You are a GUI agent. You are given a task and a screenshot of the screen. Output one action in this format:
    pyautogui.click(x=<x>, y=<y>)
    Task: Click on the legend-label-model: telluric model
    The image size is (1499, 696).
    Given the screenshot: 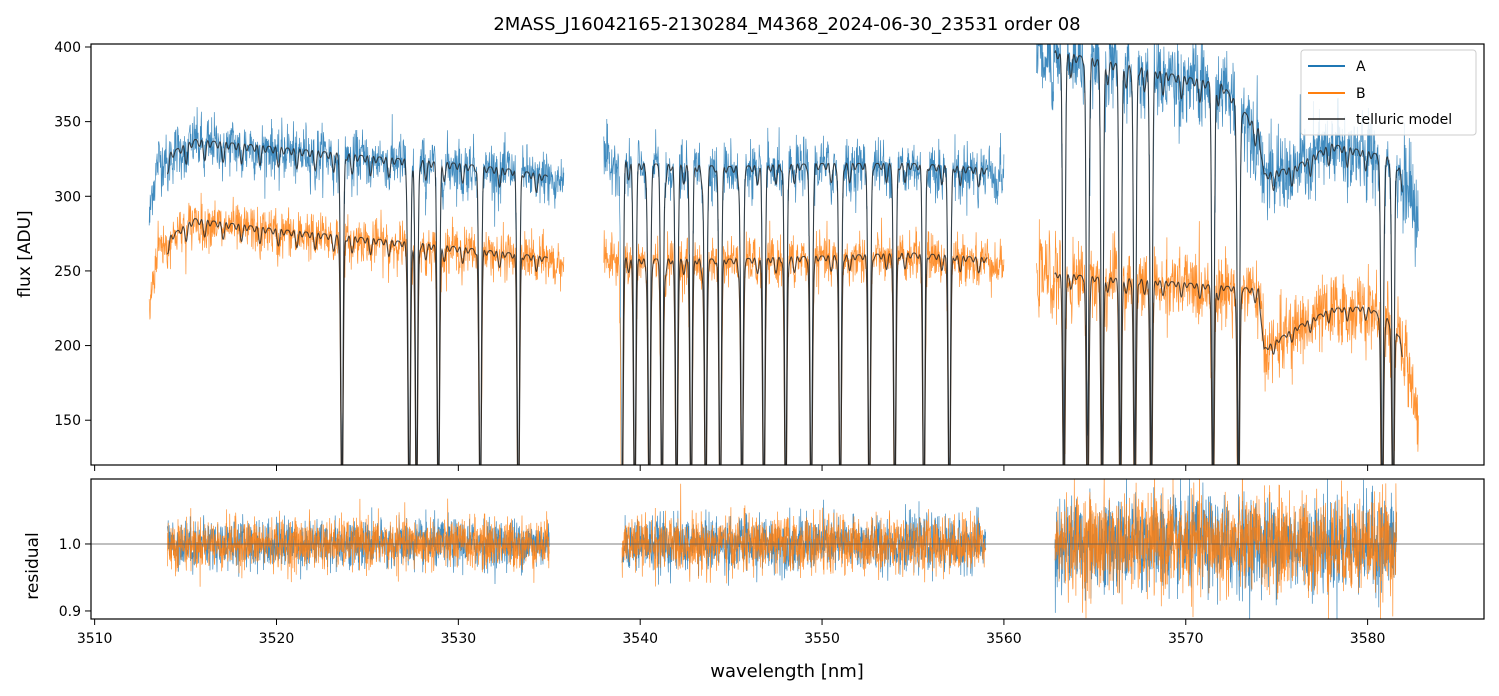 What is the action you would take?
    pyautogui.click(x=1404, y=120)
    